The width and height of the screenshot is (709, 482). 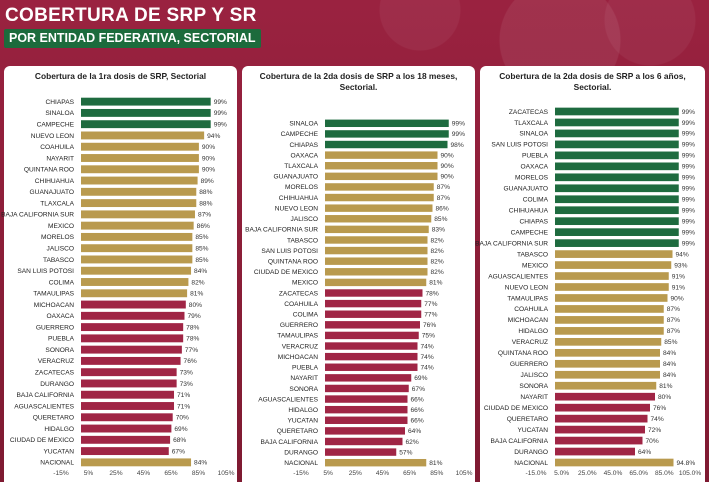 What do you see at coordinates (355, 473) in the screenshot?
I see `axis-tick-label: 25%` at bounding box center [355, 473].